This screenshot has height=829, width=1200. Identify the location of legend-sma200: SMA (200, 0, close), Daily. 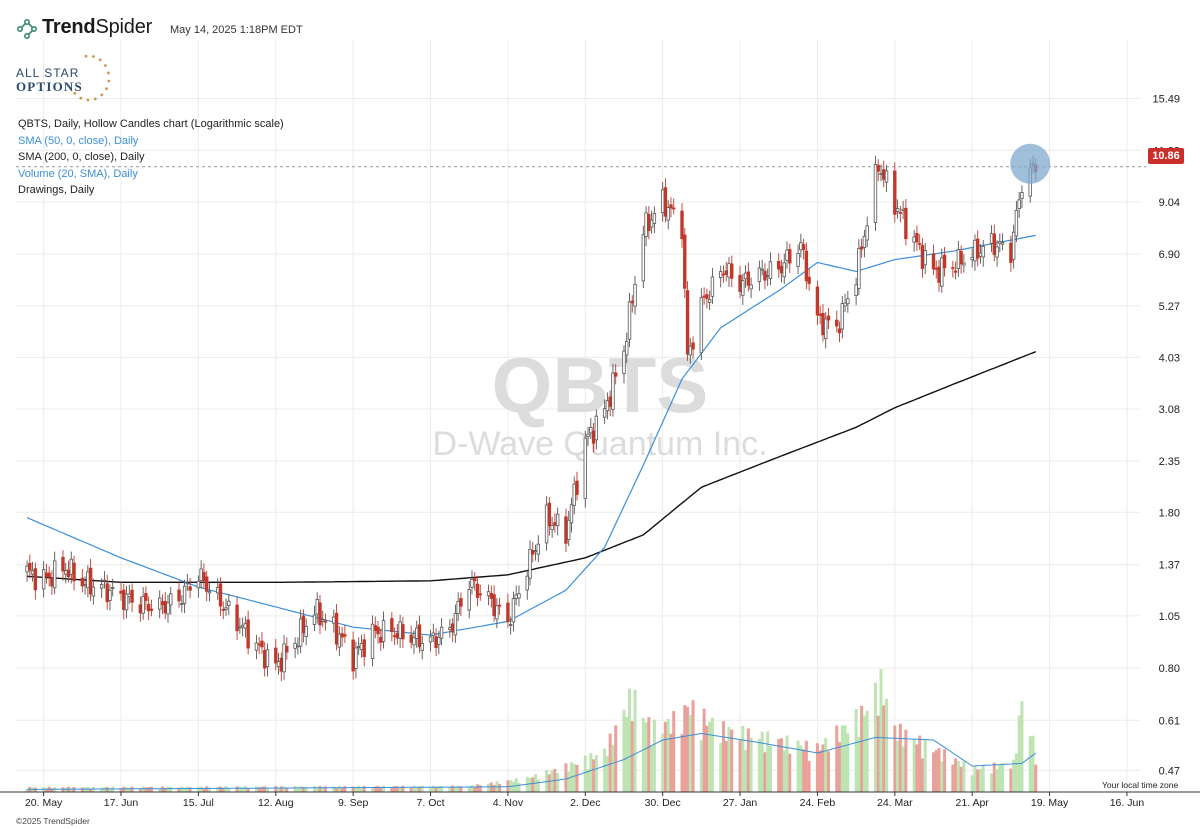
(81, 157).